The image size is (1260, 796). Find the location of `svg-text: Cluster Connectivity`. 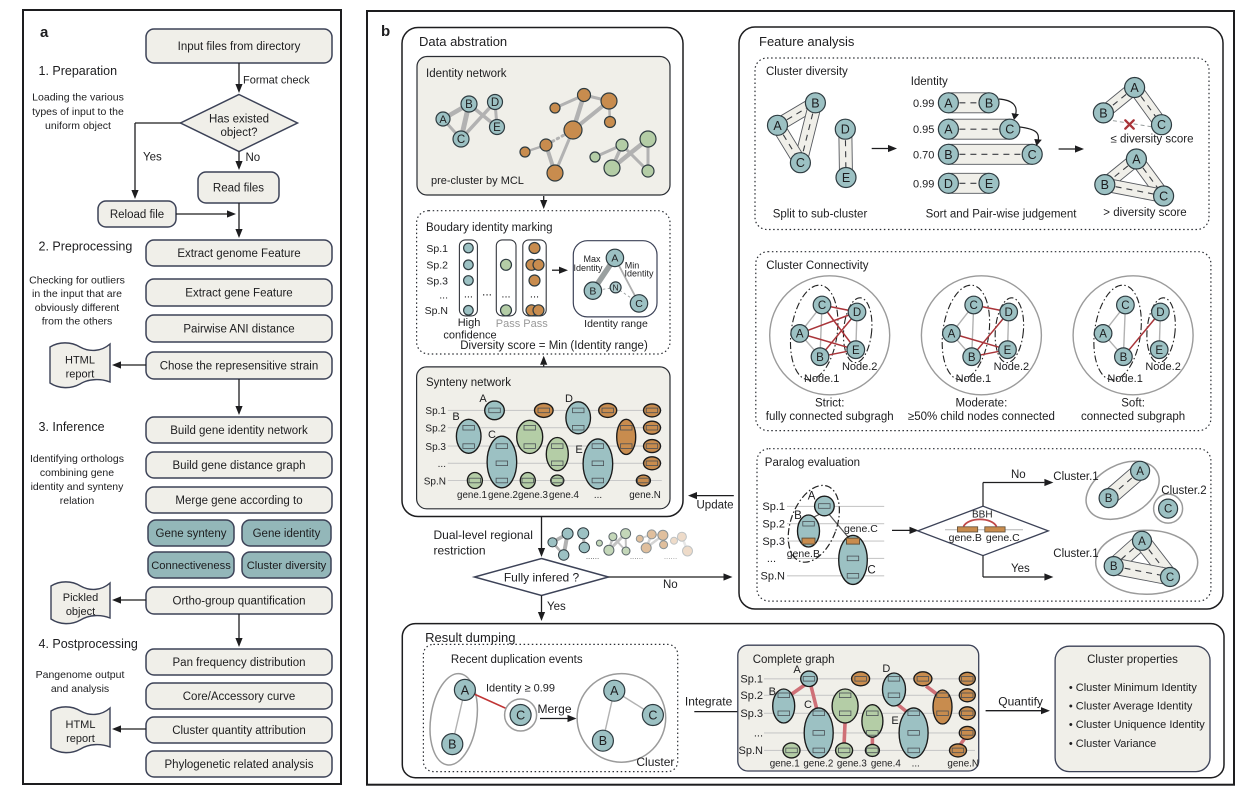

svg-text: Cluster Connectivity is located at coordinates (817, 266).